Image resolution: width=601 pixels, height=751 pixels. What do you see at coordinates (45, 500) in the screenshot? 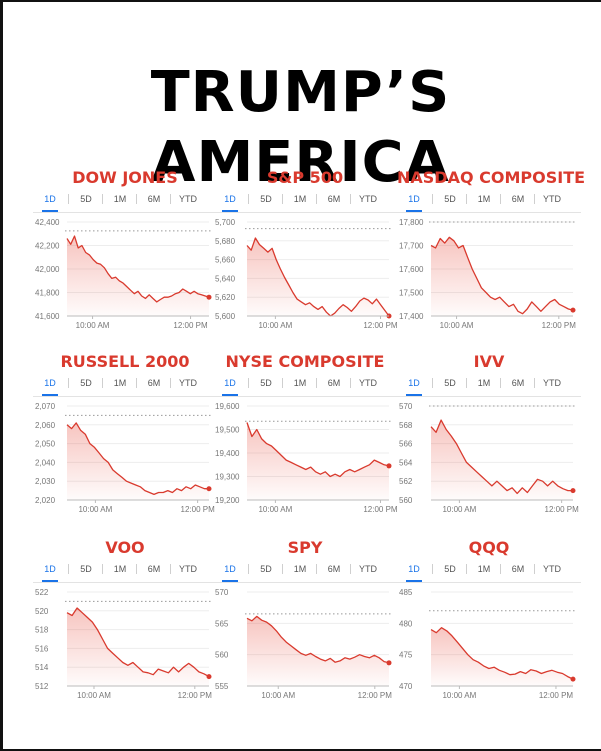
I see `y-tick-label: 2,020` at bounding box center [45, 500].